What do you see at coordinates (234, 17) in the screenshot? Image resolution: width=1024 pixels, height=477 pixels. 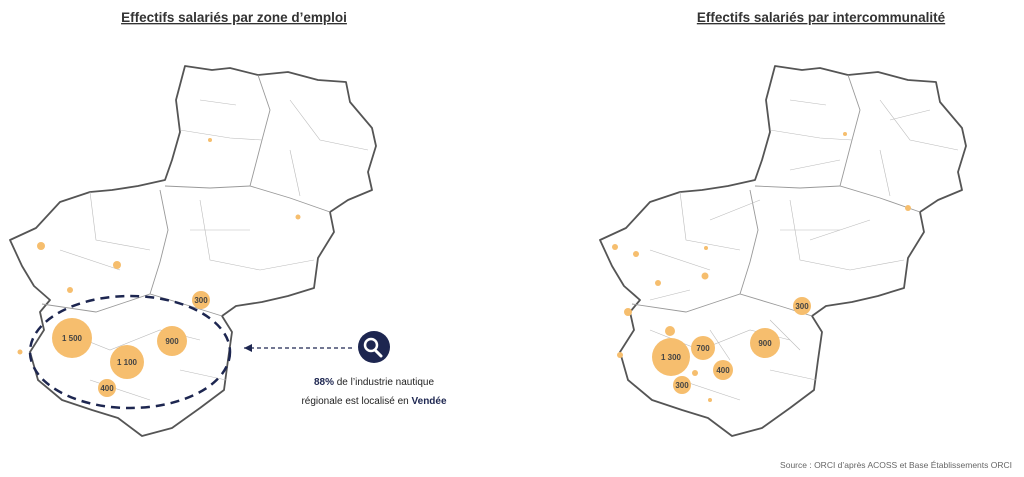 I see `map-title: Effectifs salariés par zone d’emploi` at bounding box center [234, 17].